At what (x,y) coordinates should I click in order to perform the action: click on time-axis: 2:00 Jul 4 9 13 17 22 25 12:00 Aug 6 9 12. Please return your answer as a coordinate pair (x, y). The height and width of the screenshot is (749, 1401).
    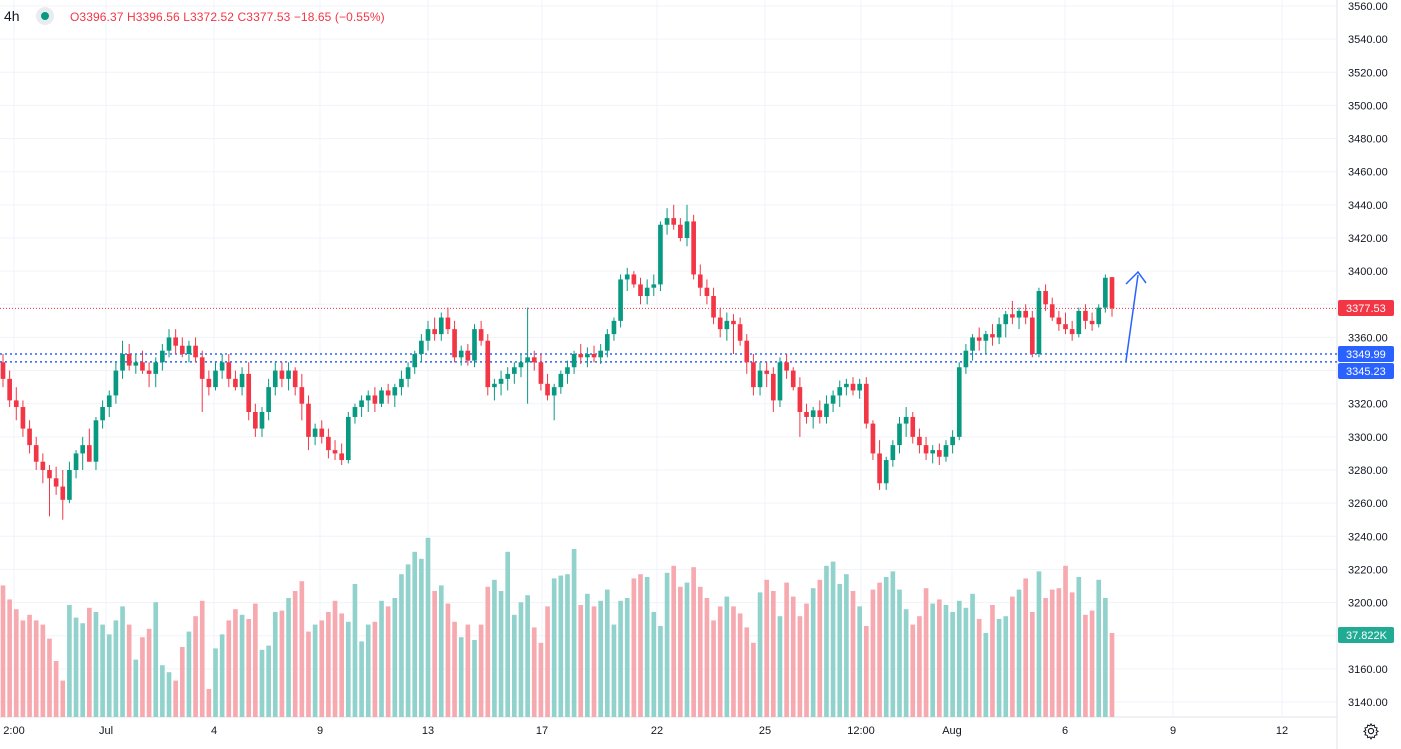
    Looking at the image, I should click on (645, 731).